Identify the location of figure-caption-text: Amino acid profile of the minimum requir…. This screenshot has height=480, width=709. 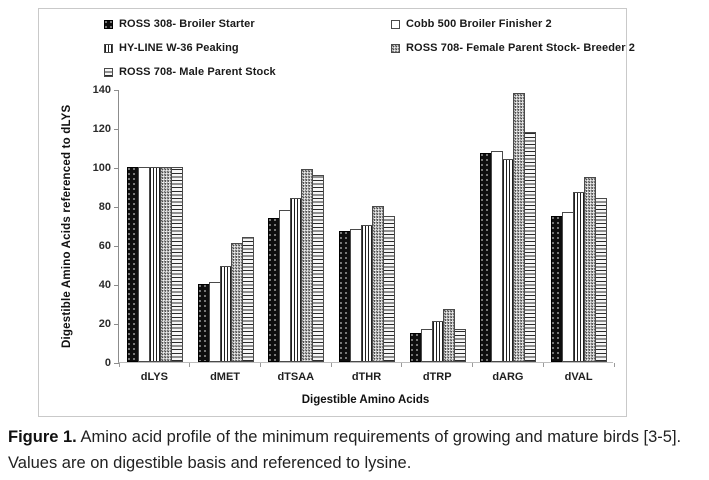
(345, 450).